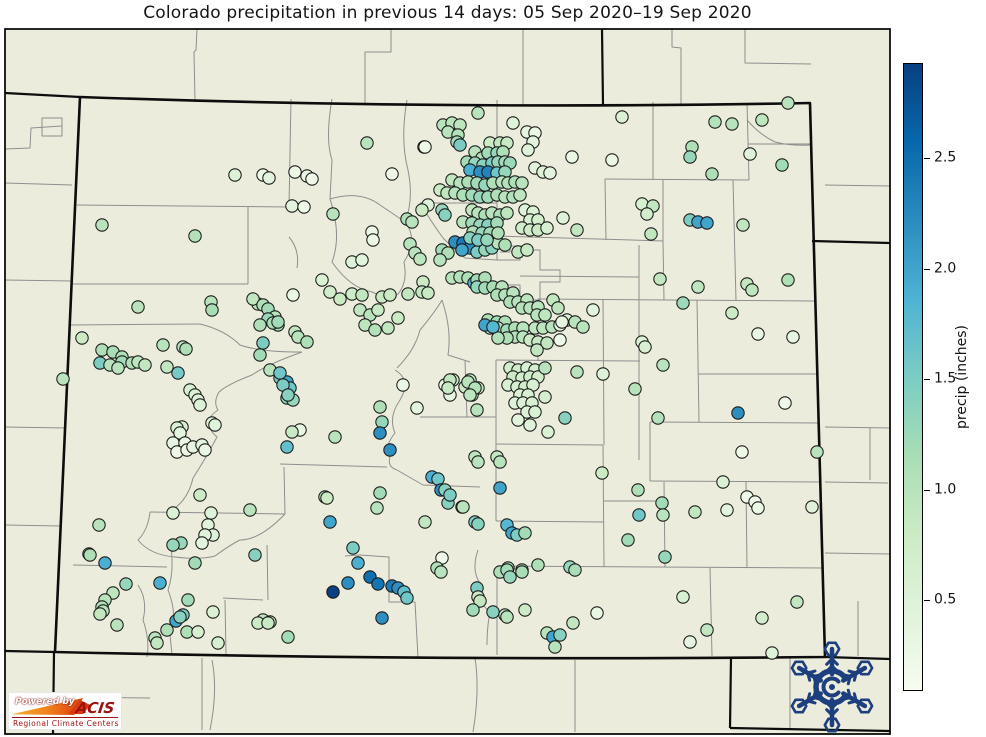  Describe the element at coordinates (945, 600) in the screenshot. I see `colorbar-tick-label: 0.5` at that location.